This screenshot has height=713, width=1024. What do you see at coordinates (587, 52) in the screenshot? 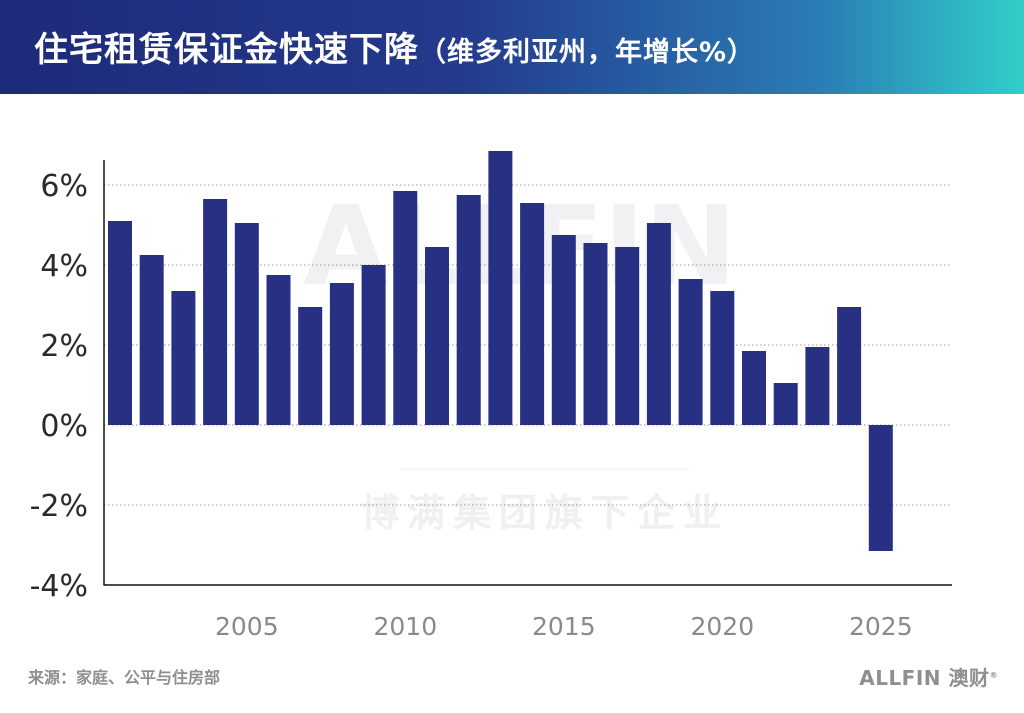
I see `title-subtitle: （维多利亚州，年增长%）` at bounding box center [587, 52].